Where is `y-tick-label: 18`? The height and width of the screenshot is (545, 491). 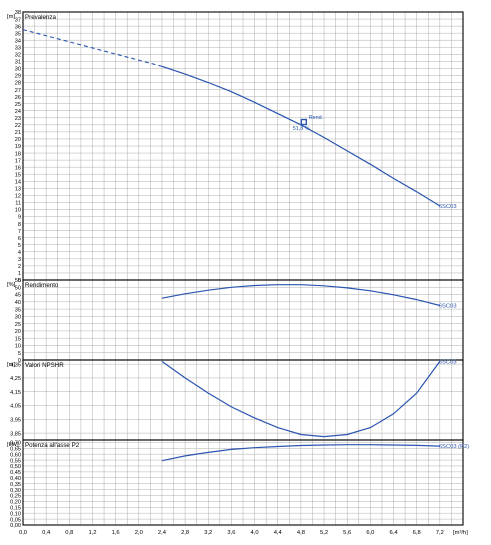
y-tick-label: 18 is located at coordinates (18, 154).